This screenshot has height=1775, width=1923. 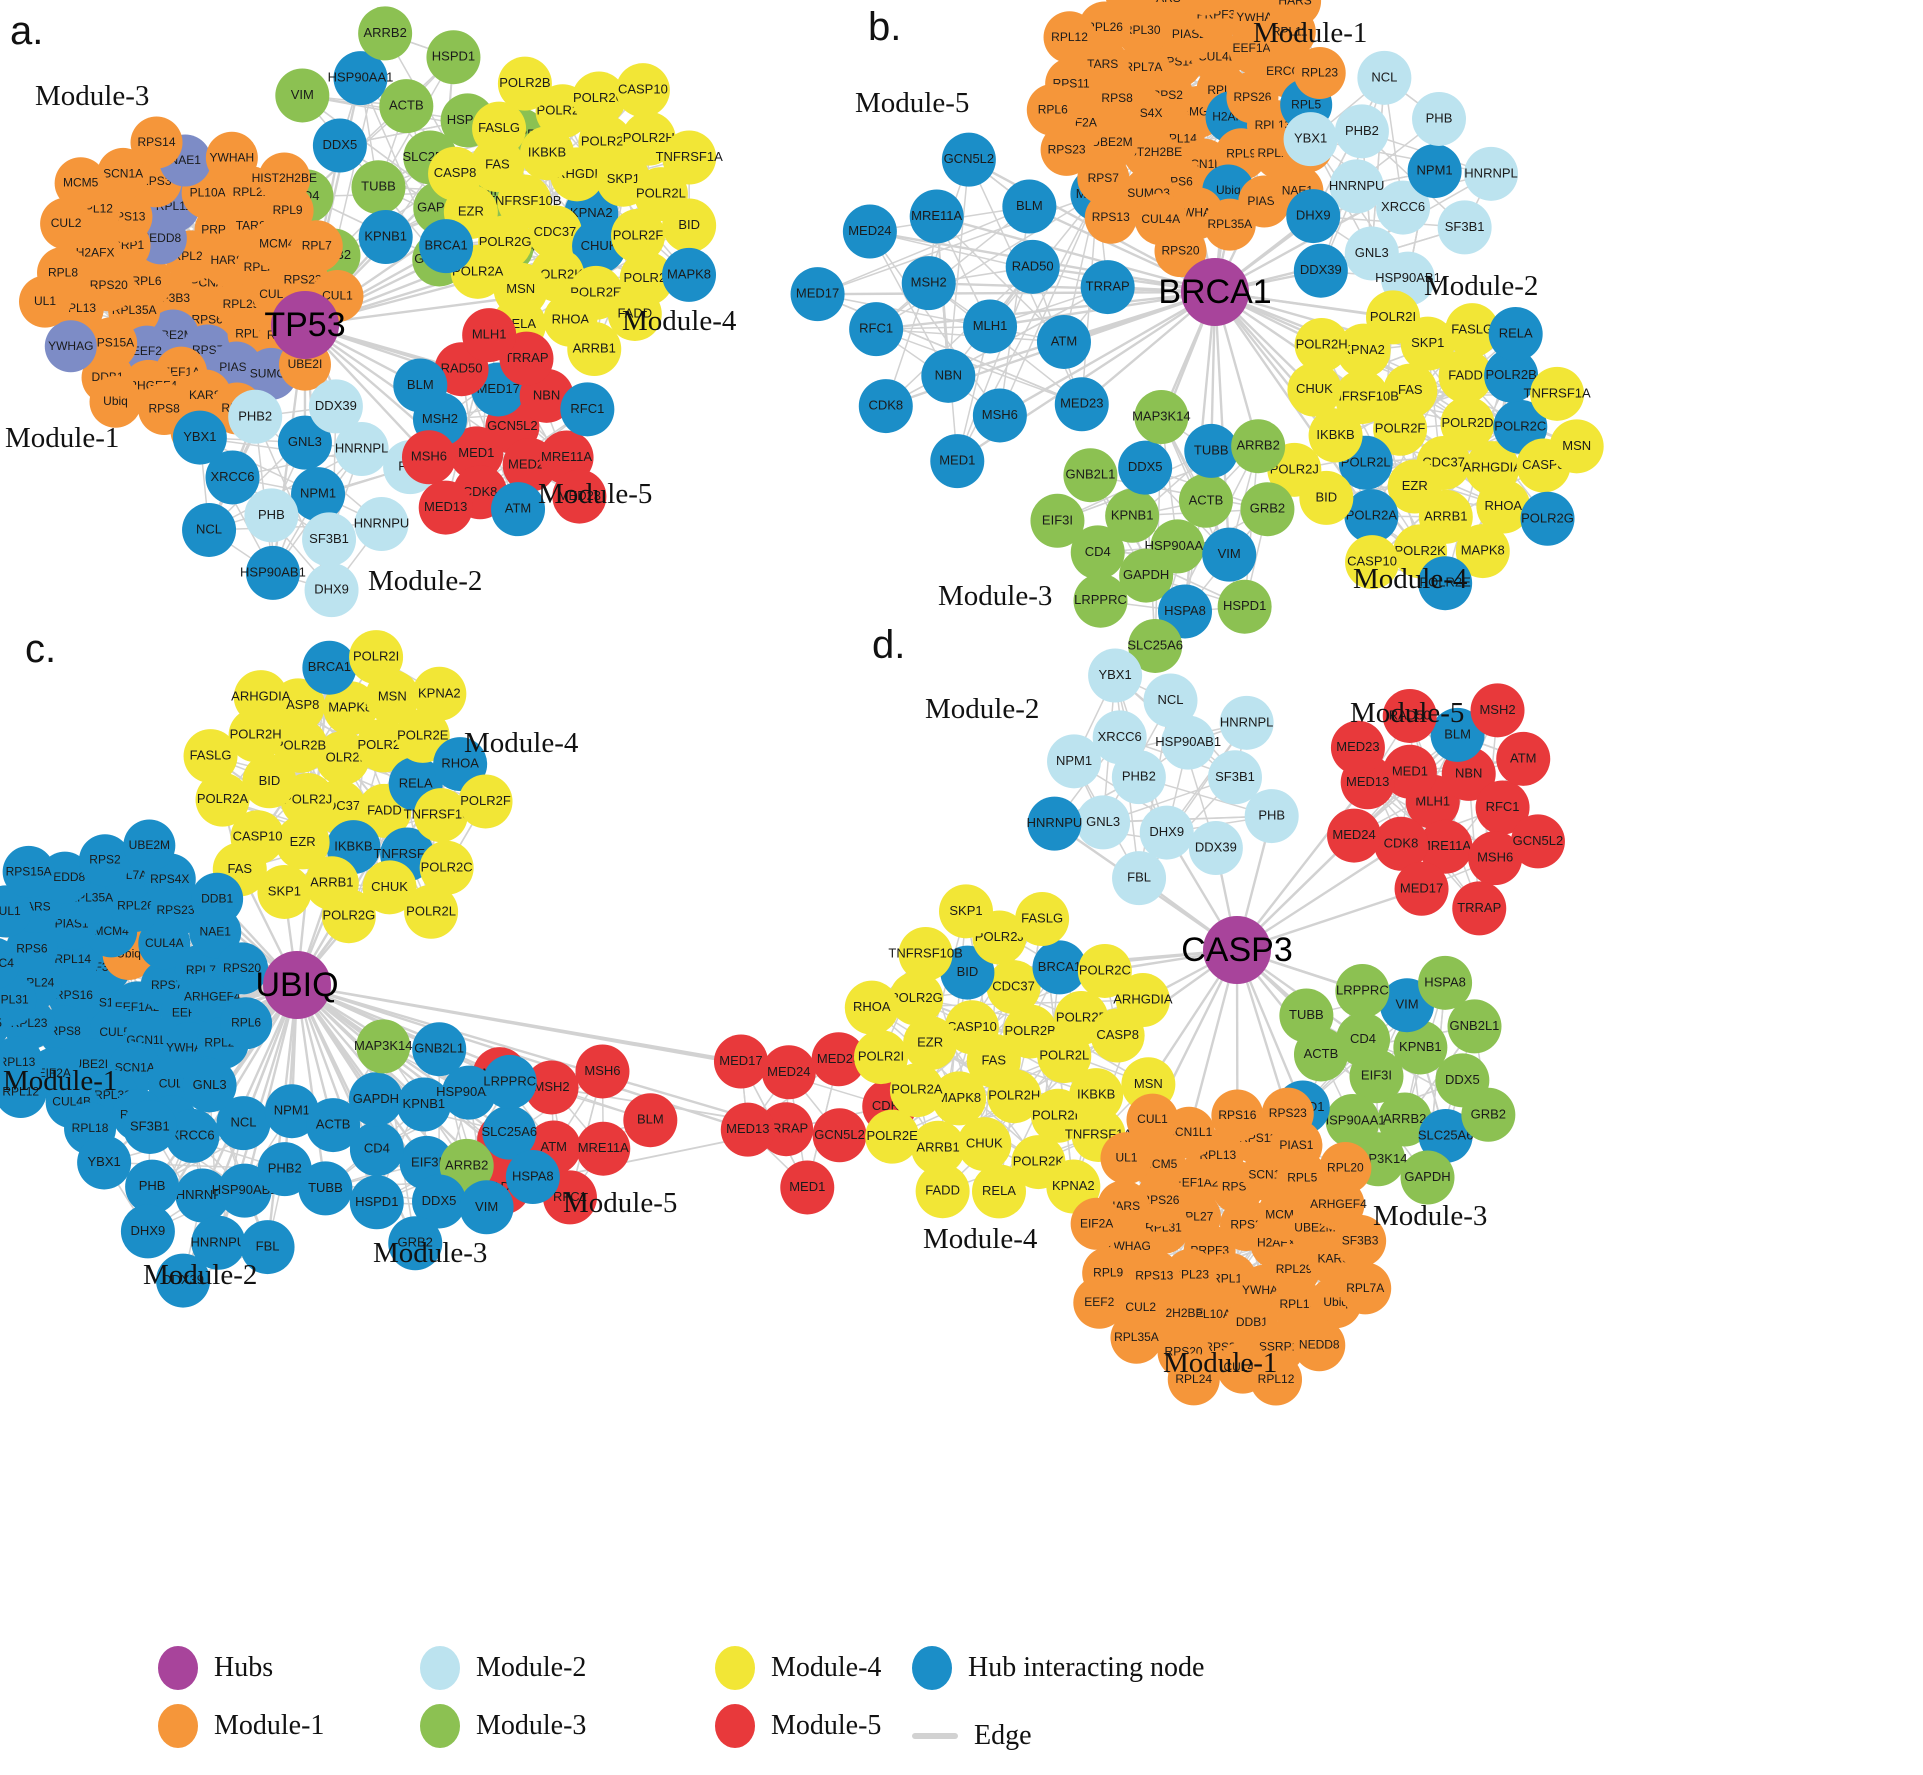 I want to click on network-node: GCN5L2, so click(x=968, y=159).